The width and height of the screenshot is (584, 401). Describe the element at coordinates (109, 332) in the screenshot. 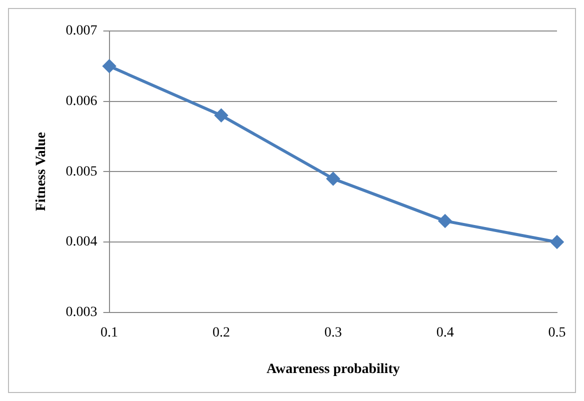

I see `x-tick-label: 0.1` at that location.